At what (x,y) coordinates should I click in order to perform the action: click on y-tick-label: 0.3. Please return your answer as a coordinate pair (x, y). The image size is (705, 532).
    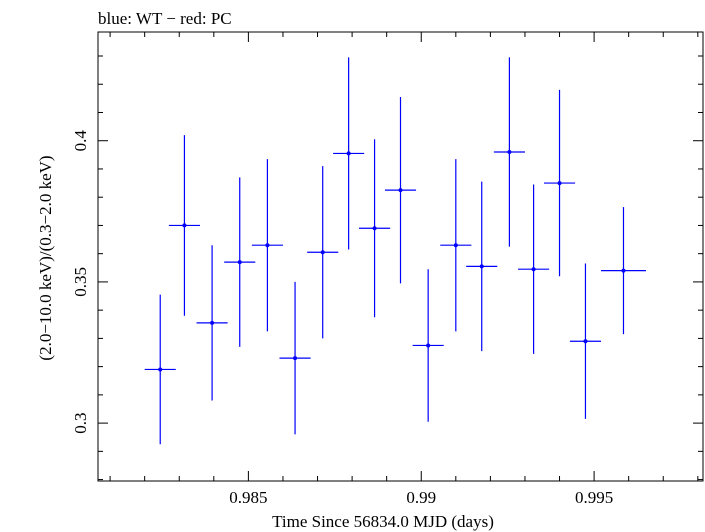
    Looking at the image, I should click on (80, 422).